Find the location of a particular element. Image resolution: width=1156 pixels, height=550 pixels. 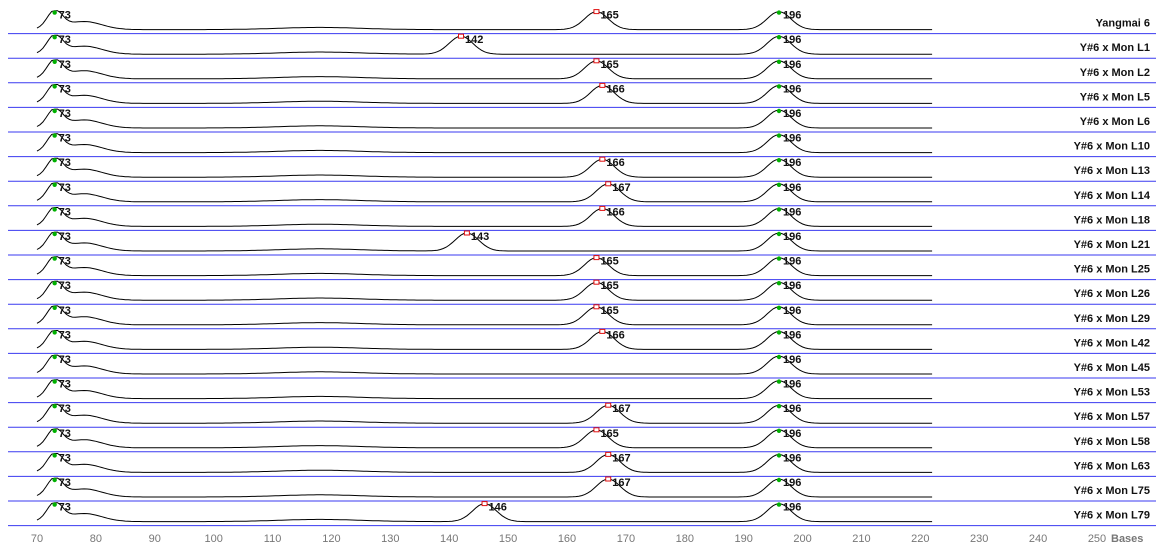

x-tick-label: 150 is located at coordinates (508, 539).